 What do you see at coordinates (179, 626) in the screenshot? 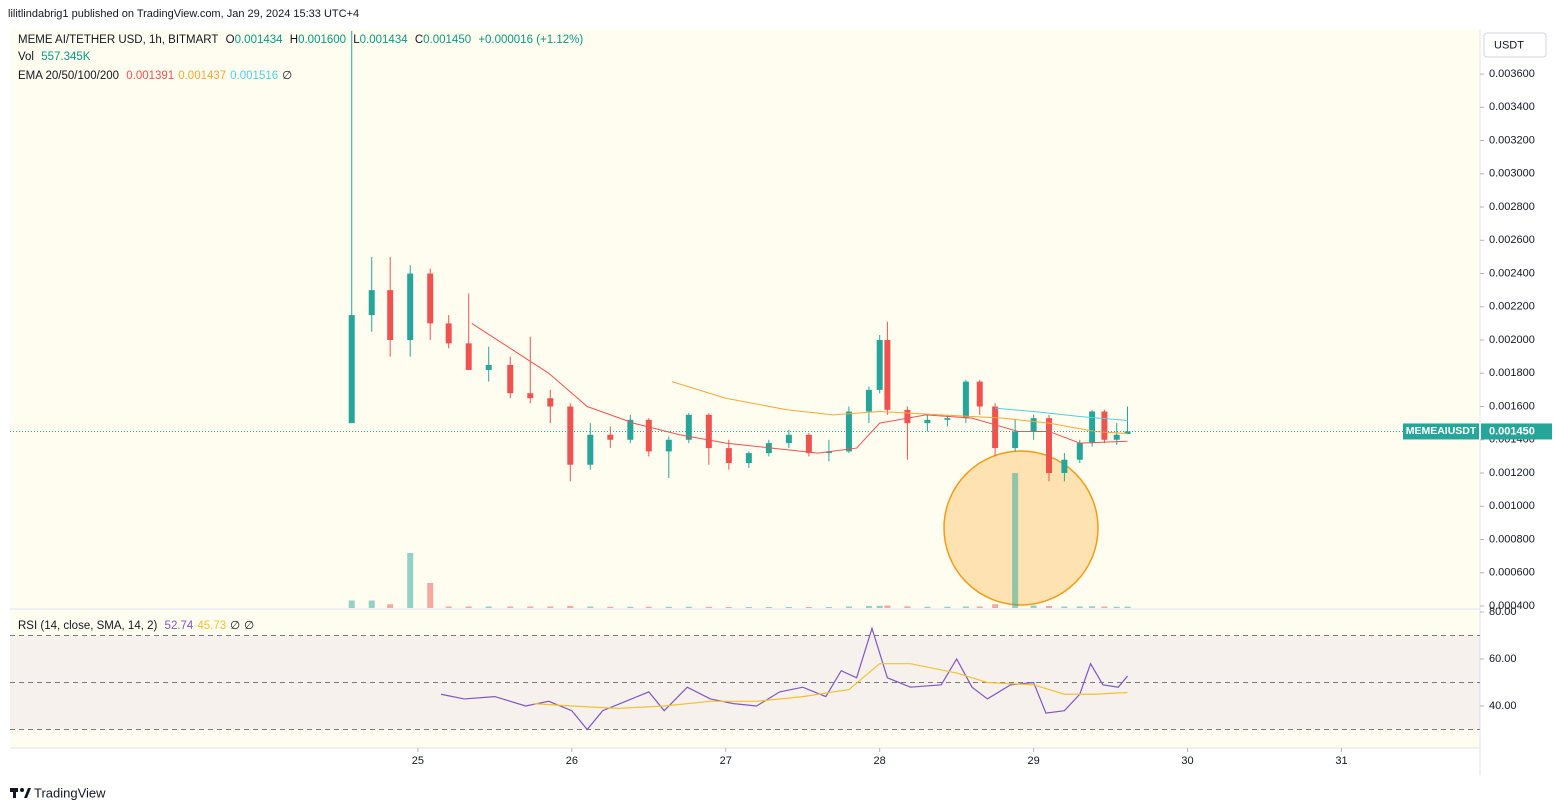
I see `rsi-value: 52.74` at bounding box center [179, 626].